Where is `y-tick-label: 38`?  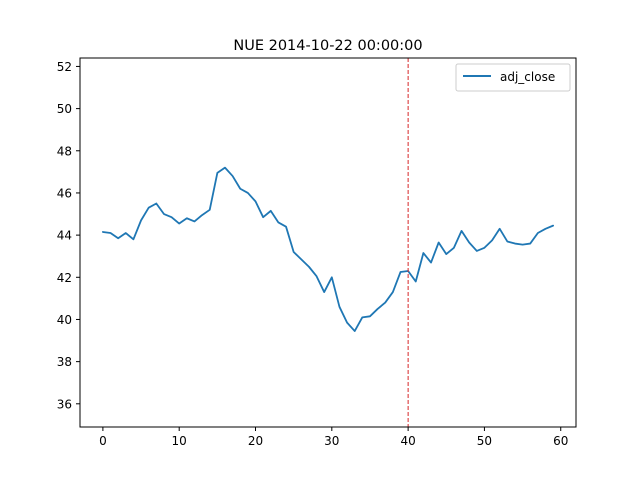 y-tick-label: 38 is located at coordinates (64, 362).